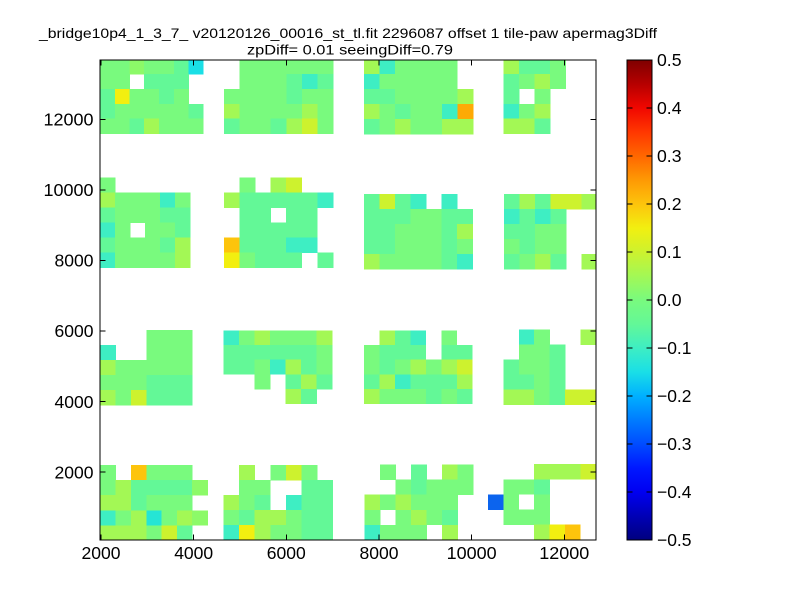 The image size is (800, 600). Describe the element at coordinates (674, 444) in the screenshot. I see `svg-text: −0.3` at that location.